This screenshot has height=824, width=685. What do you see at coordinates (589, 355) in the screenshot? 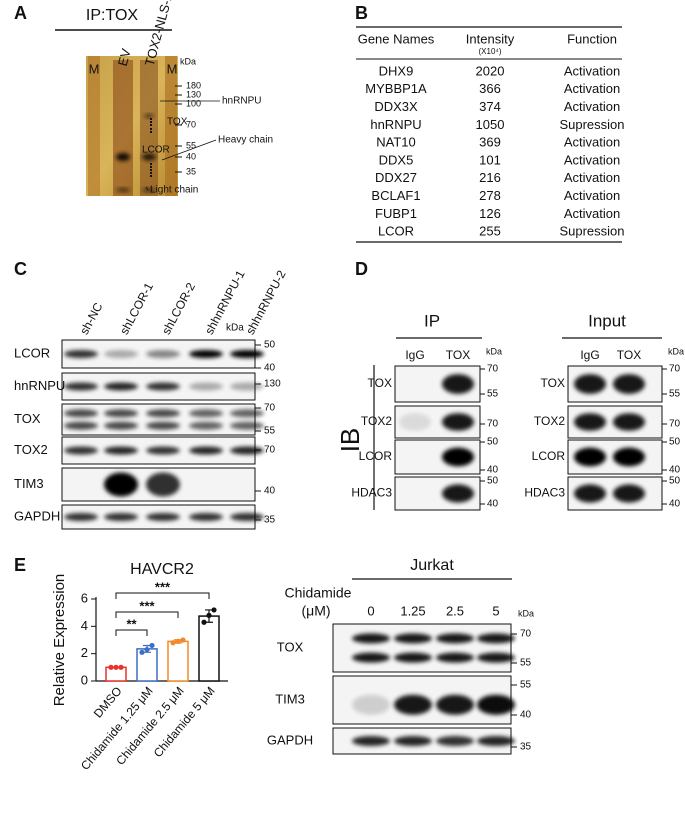
I see `lane-label: IgG` at bounding box center [589, 355].